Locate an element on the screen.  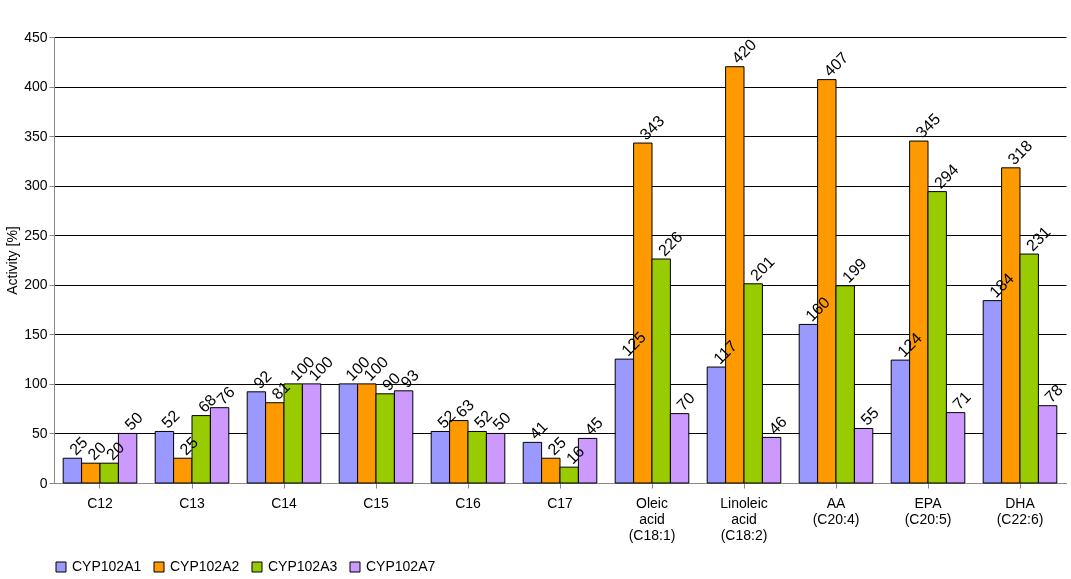
x-tick-label: AA (C20:4) is located at coordinates (836, 510).